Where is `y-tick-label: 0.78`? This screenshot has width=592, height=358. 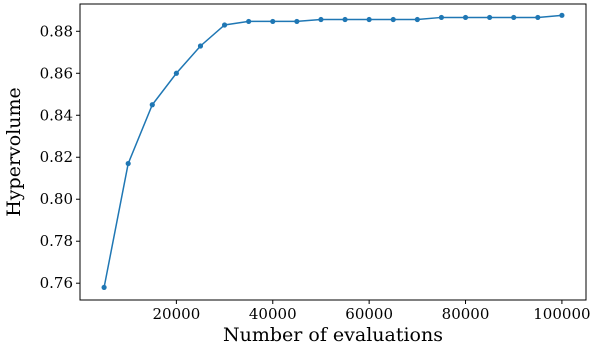 y-tick-label: 0.78 is located at coordinates (56, 241).